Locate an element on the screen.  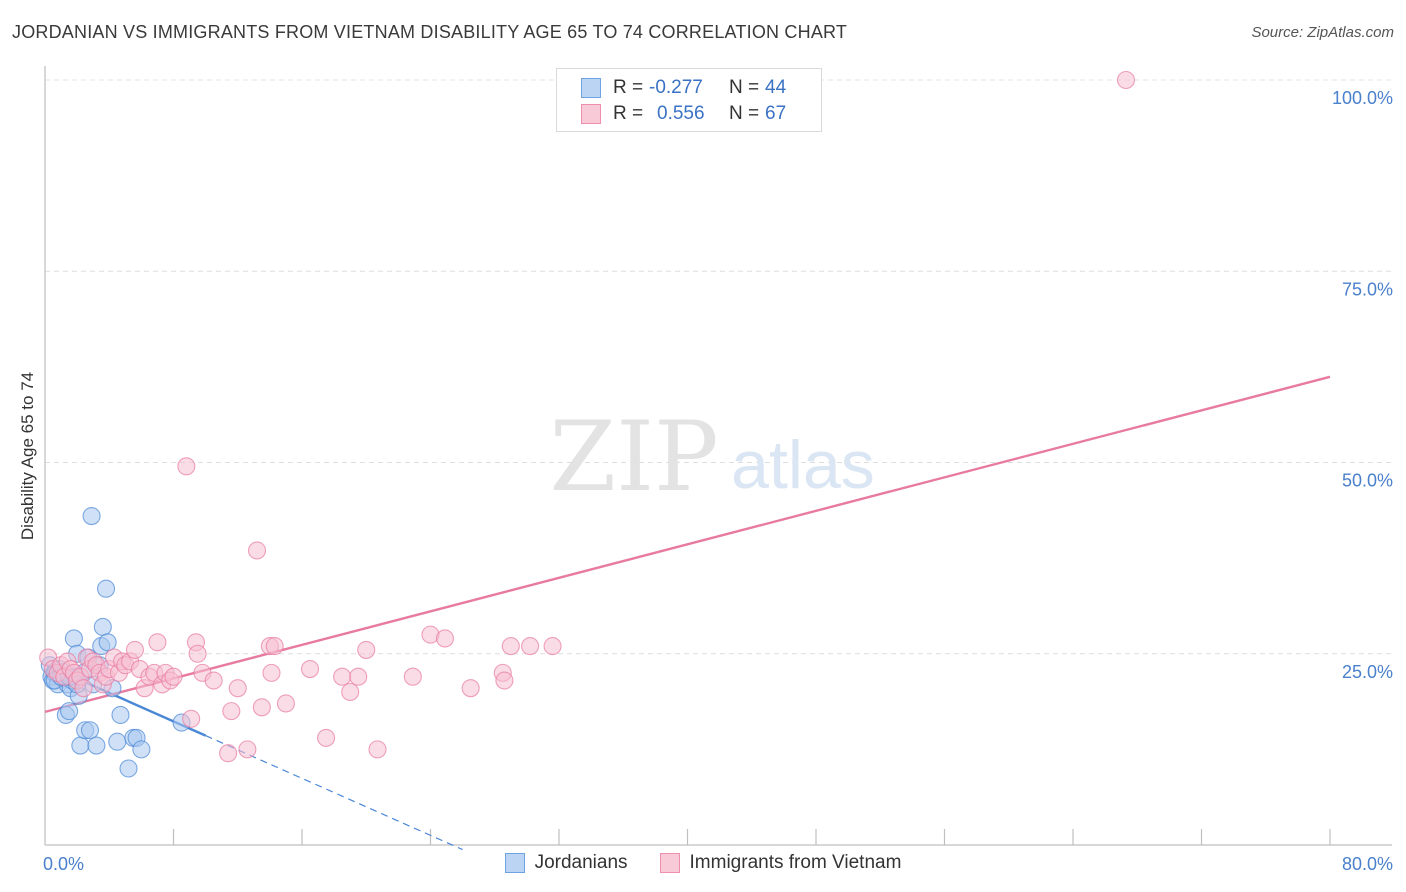
x-tick-label: 0.0% is located at coordinates (63, 864).